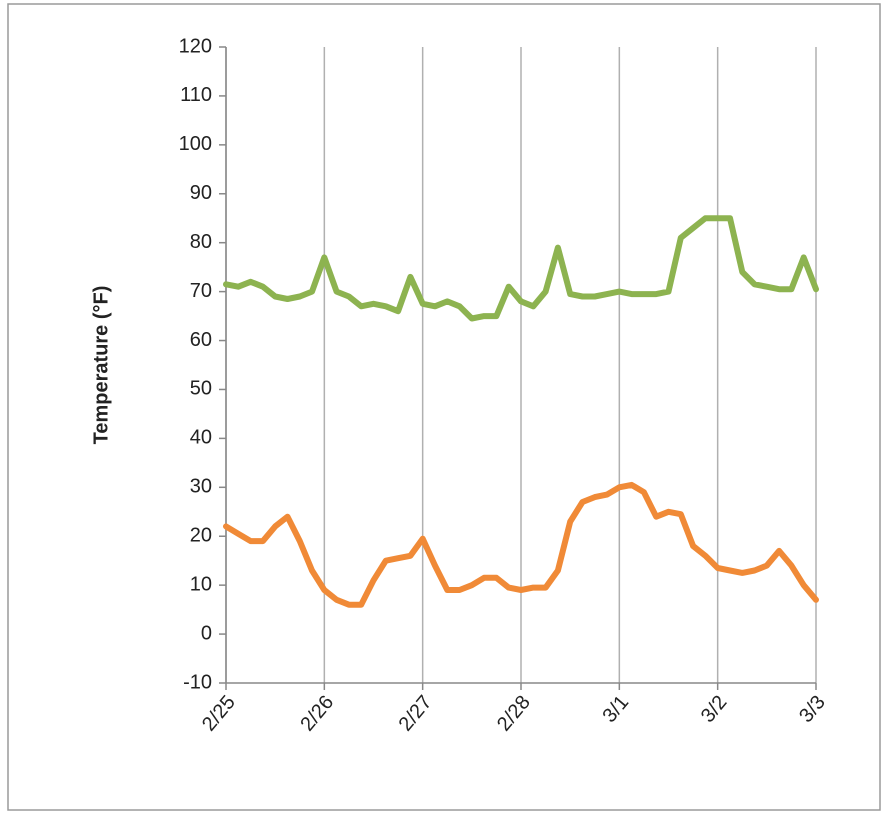 Image resolution: width=888 pixels, height=817 pixels. What do you see at coordinates (201, 438) in the screenshot?
I see `y-tick-label: 40` at bounding box center [201, 438].